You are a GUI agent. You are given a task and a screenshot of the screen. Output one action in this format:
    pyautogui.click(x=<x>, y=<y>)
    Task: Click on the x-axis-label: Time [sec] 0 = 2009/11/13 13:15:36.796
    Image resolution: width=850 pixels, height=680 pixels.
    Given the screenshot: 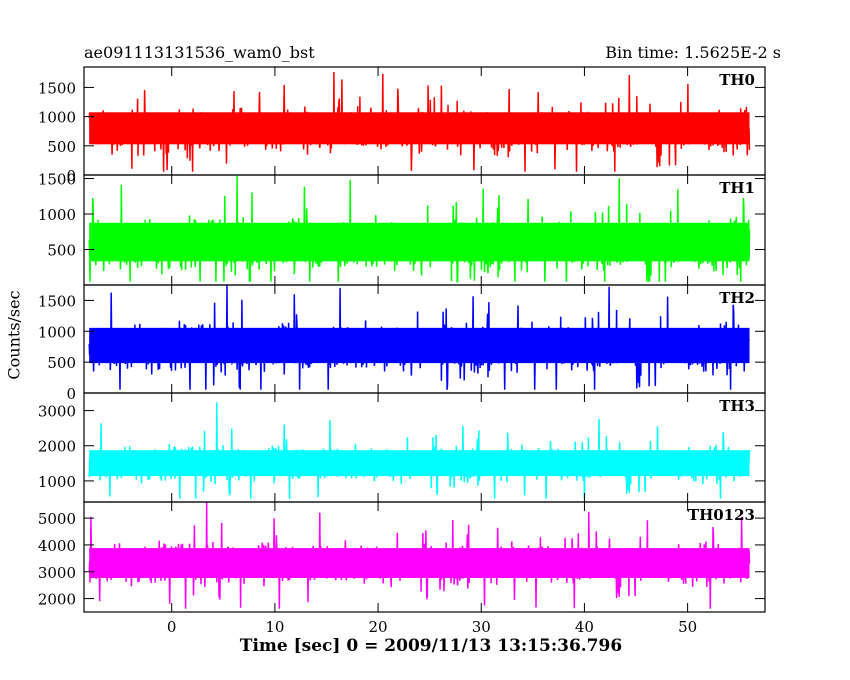 What is the action you would take?
    pyautogui.click(x=431, y=646)
    